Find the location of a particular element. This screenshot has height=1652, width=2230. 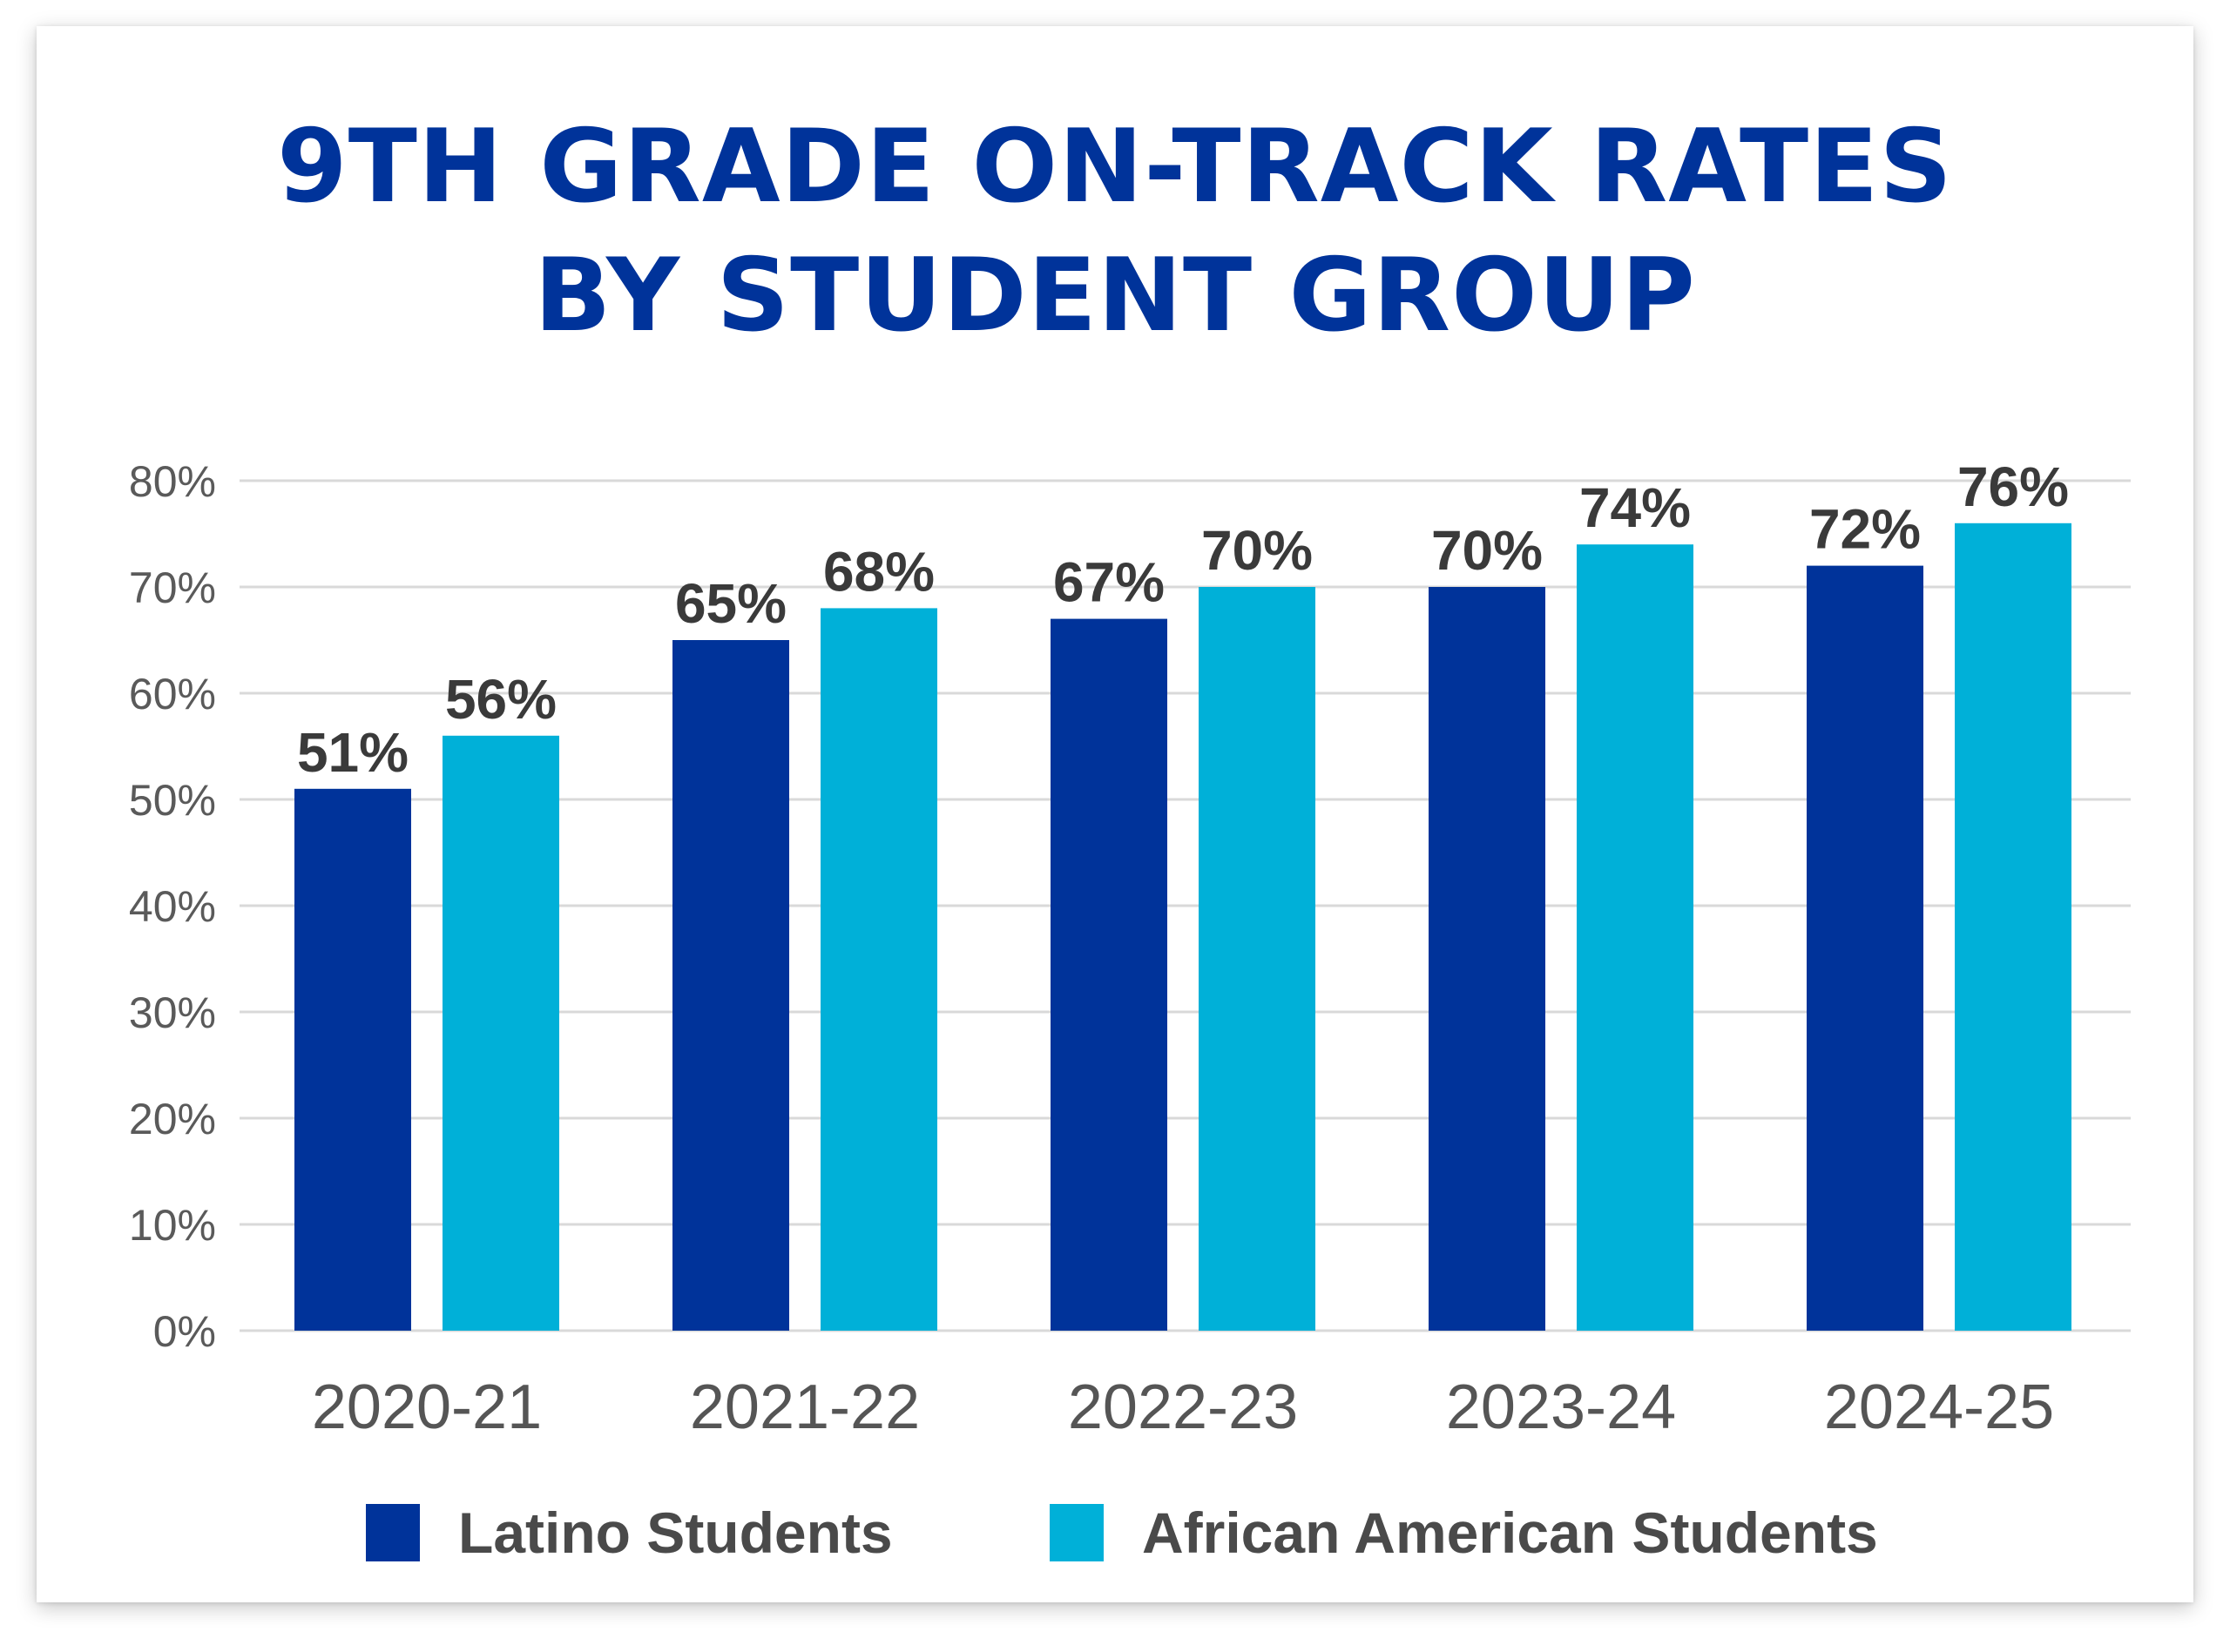

y-tick-label: 70% is located at coordinates (172, 587).